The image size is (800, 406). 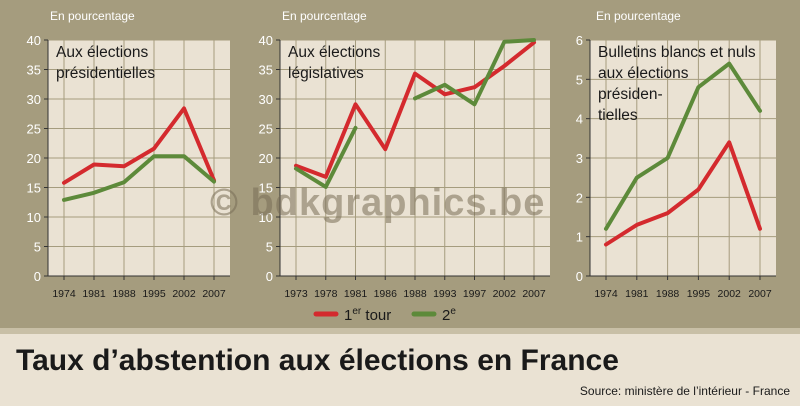 I want to click on panel-title-line: présidentielles, so click(x=105, y=73).